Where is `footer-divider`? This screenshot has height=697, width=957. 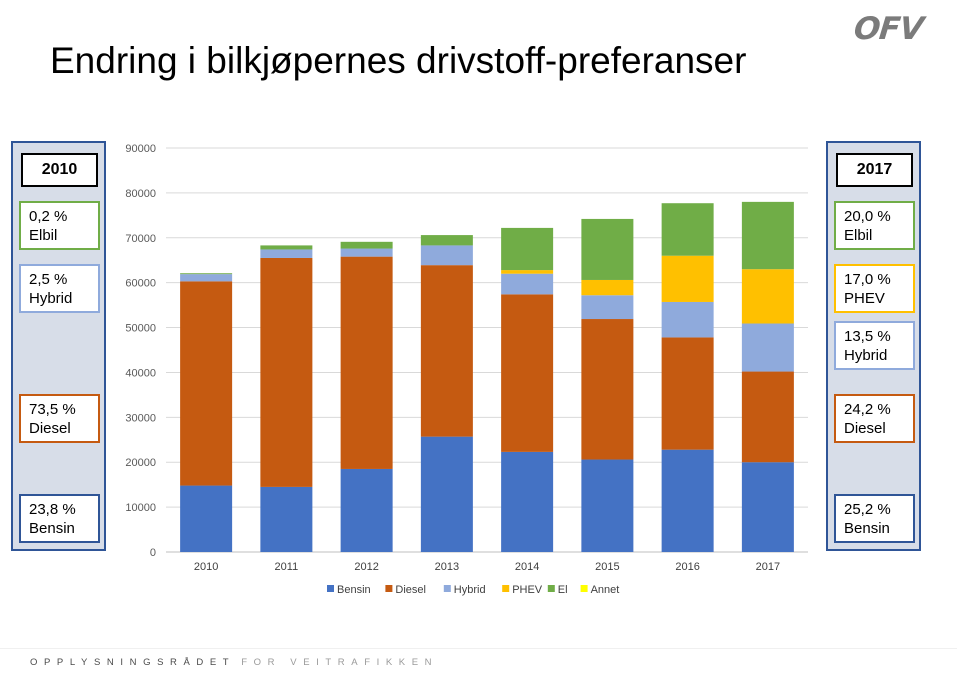 footer-divider is located at coordinates (478, 648).